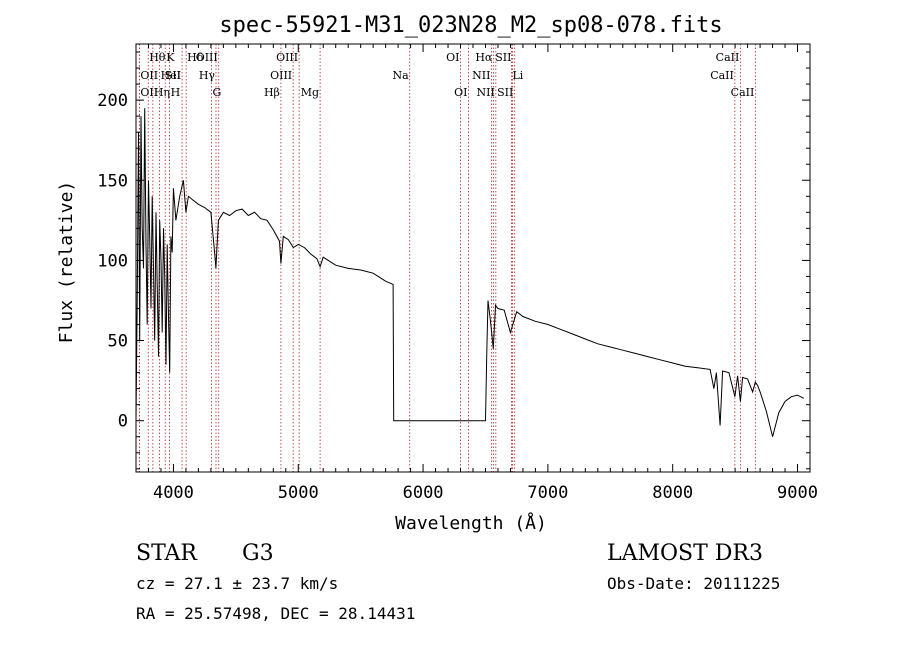 The height and width of the screenshot is (649, 900). I want to click on line-label: Na, so click(401, 75).